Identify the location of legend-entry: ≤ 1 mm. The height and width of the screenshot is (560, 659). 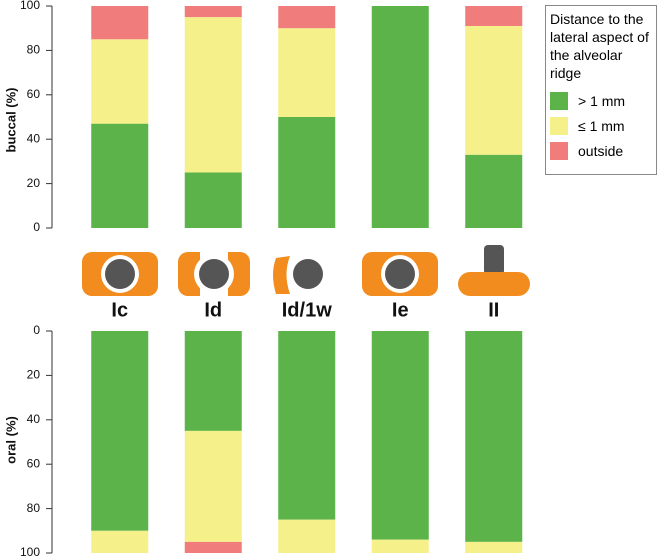
(601, 125).